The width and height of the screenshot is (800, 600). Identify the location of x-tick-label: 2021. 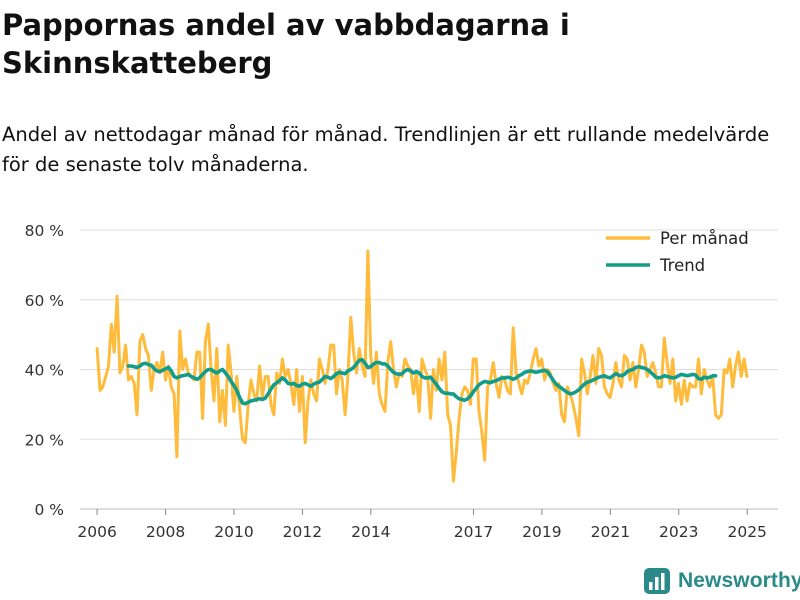
(610, 532).